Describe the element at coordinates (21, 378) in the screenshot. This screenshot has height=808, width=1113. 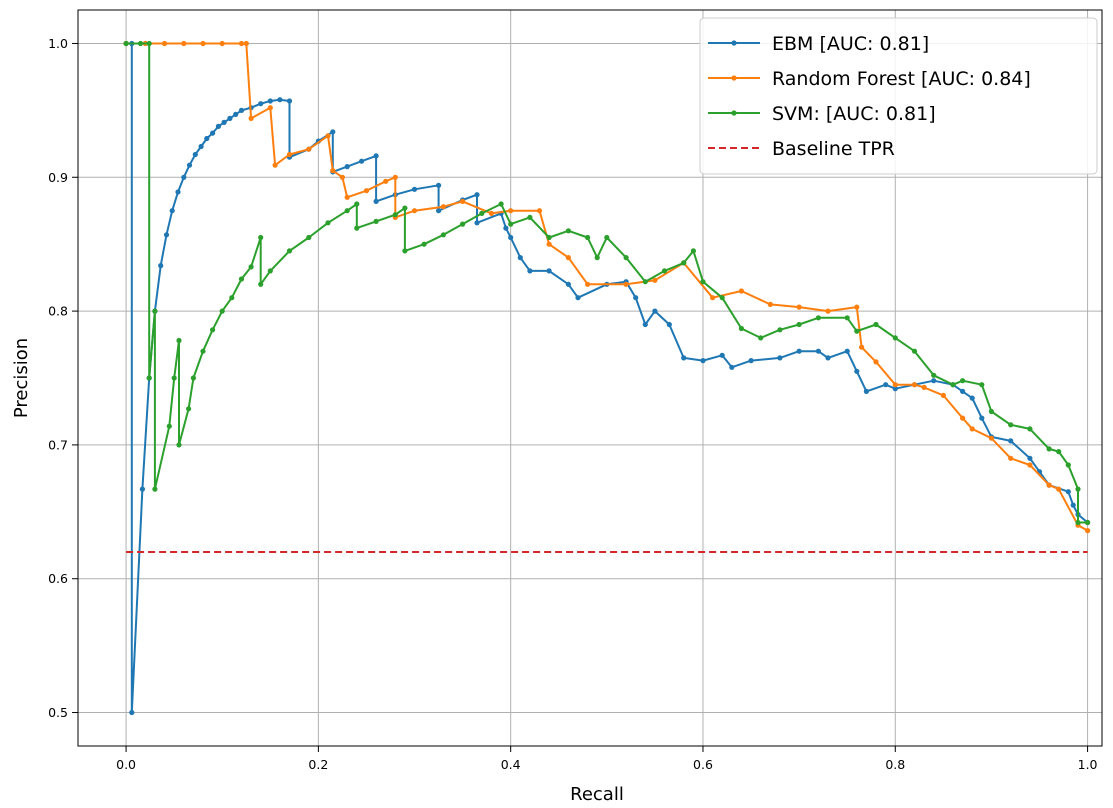
I see `y-axis-title: Precision` at that location.